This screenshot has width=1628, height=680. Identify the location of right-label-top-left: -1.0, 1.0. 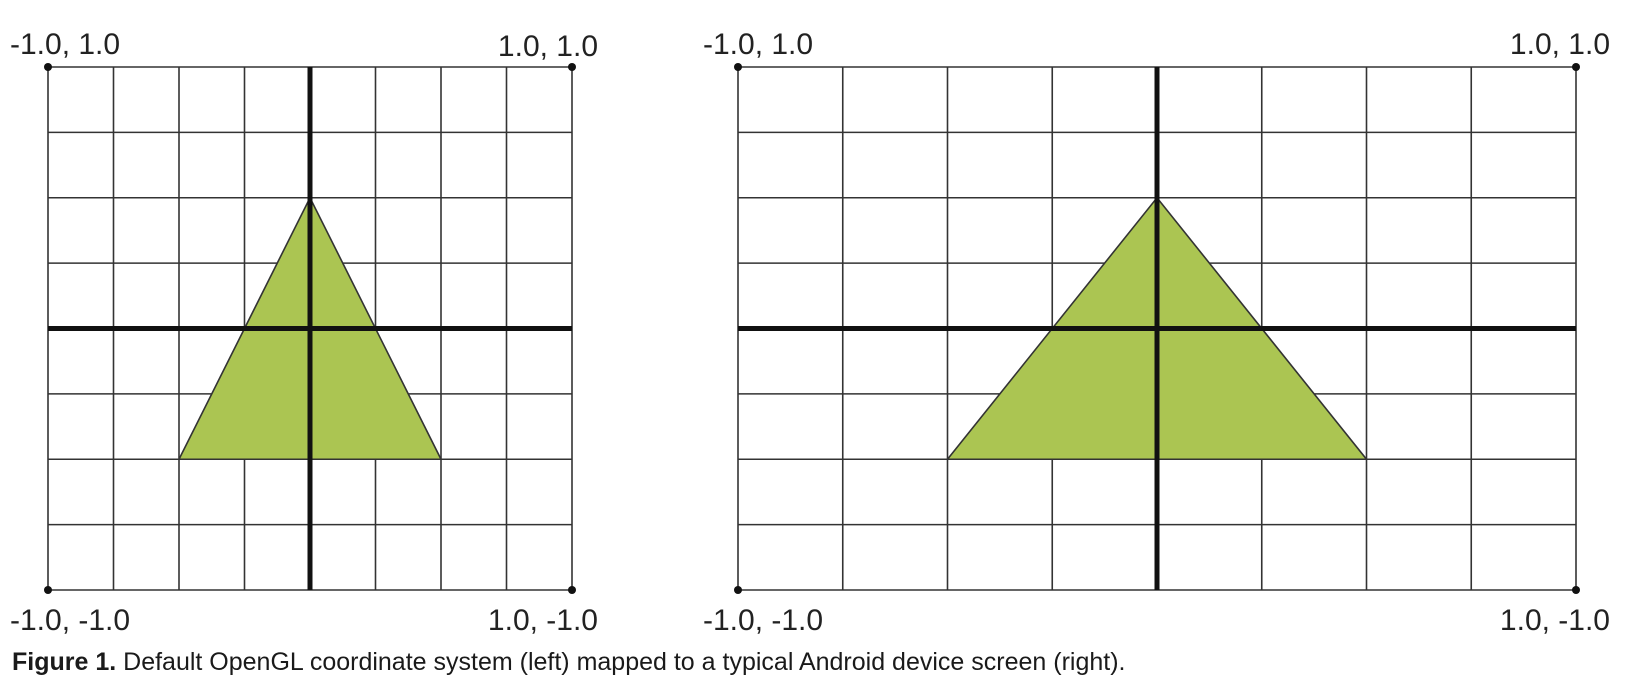
(758, 44).